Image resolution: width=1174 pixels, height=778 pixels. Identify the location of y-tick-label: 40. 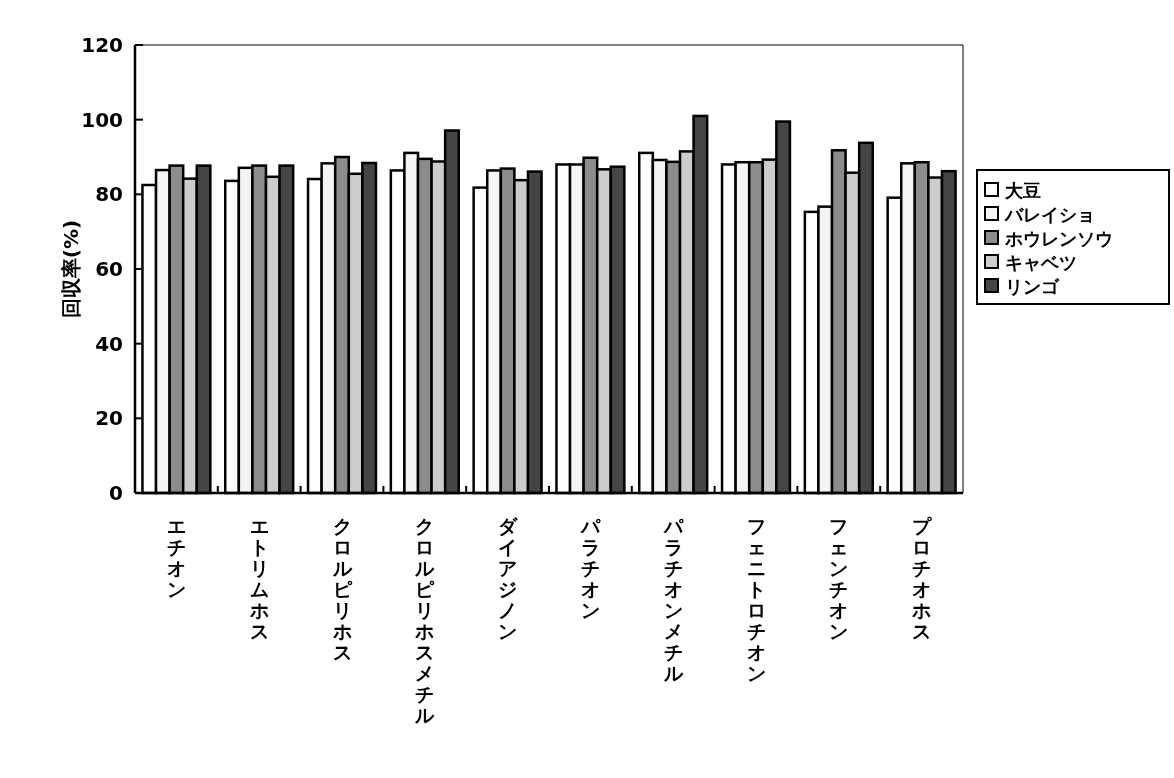
(109, 343).